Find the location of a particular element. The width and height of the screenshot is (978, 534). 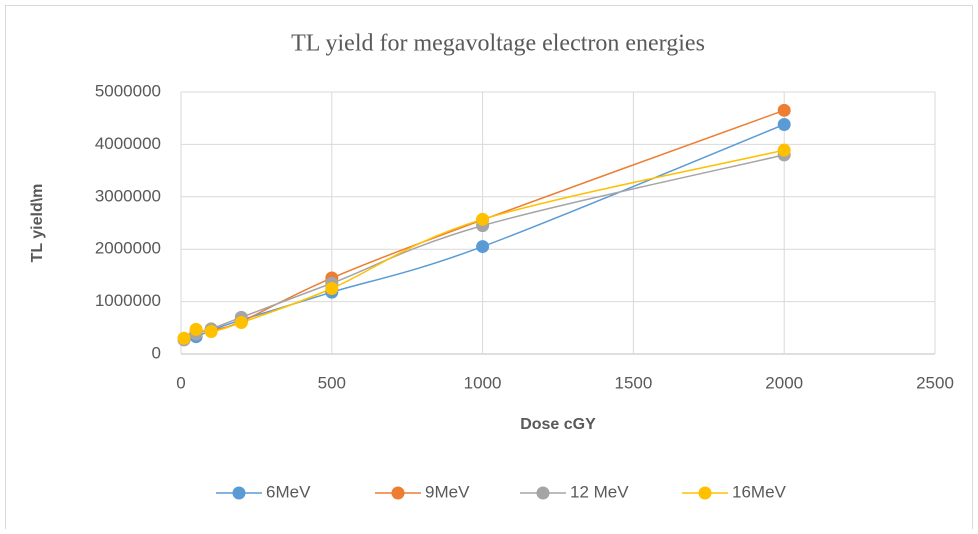

y-tick-label: 1000000 is located at coordinates (128, 300).